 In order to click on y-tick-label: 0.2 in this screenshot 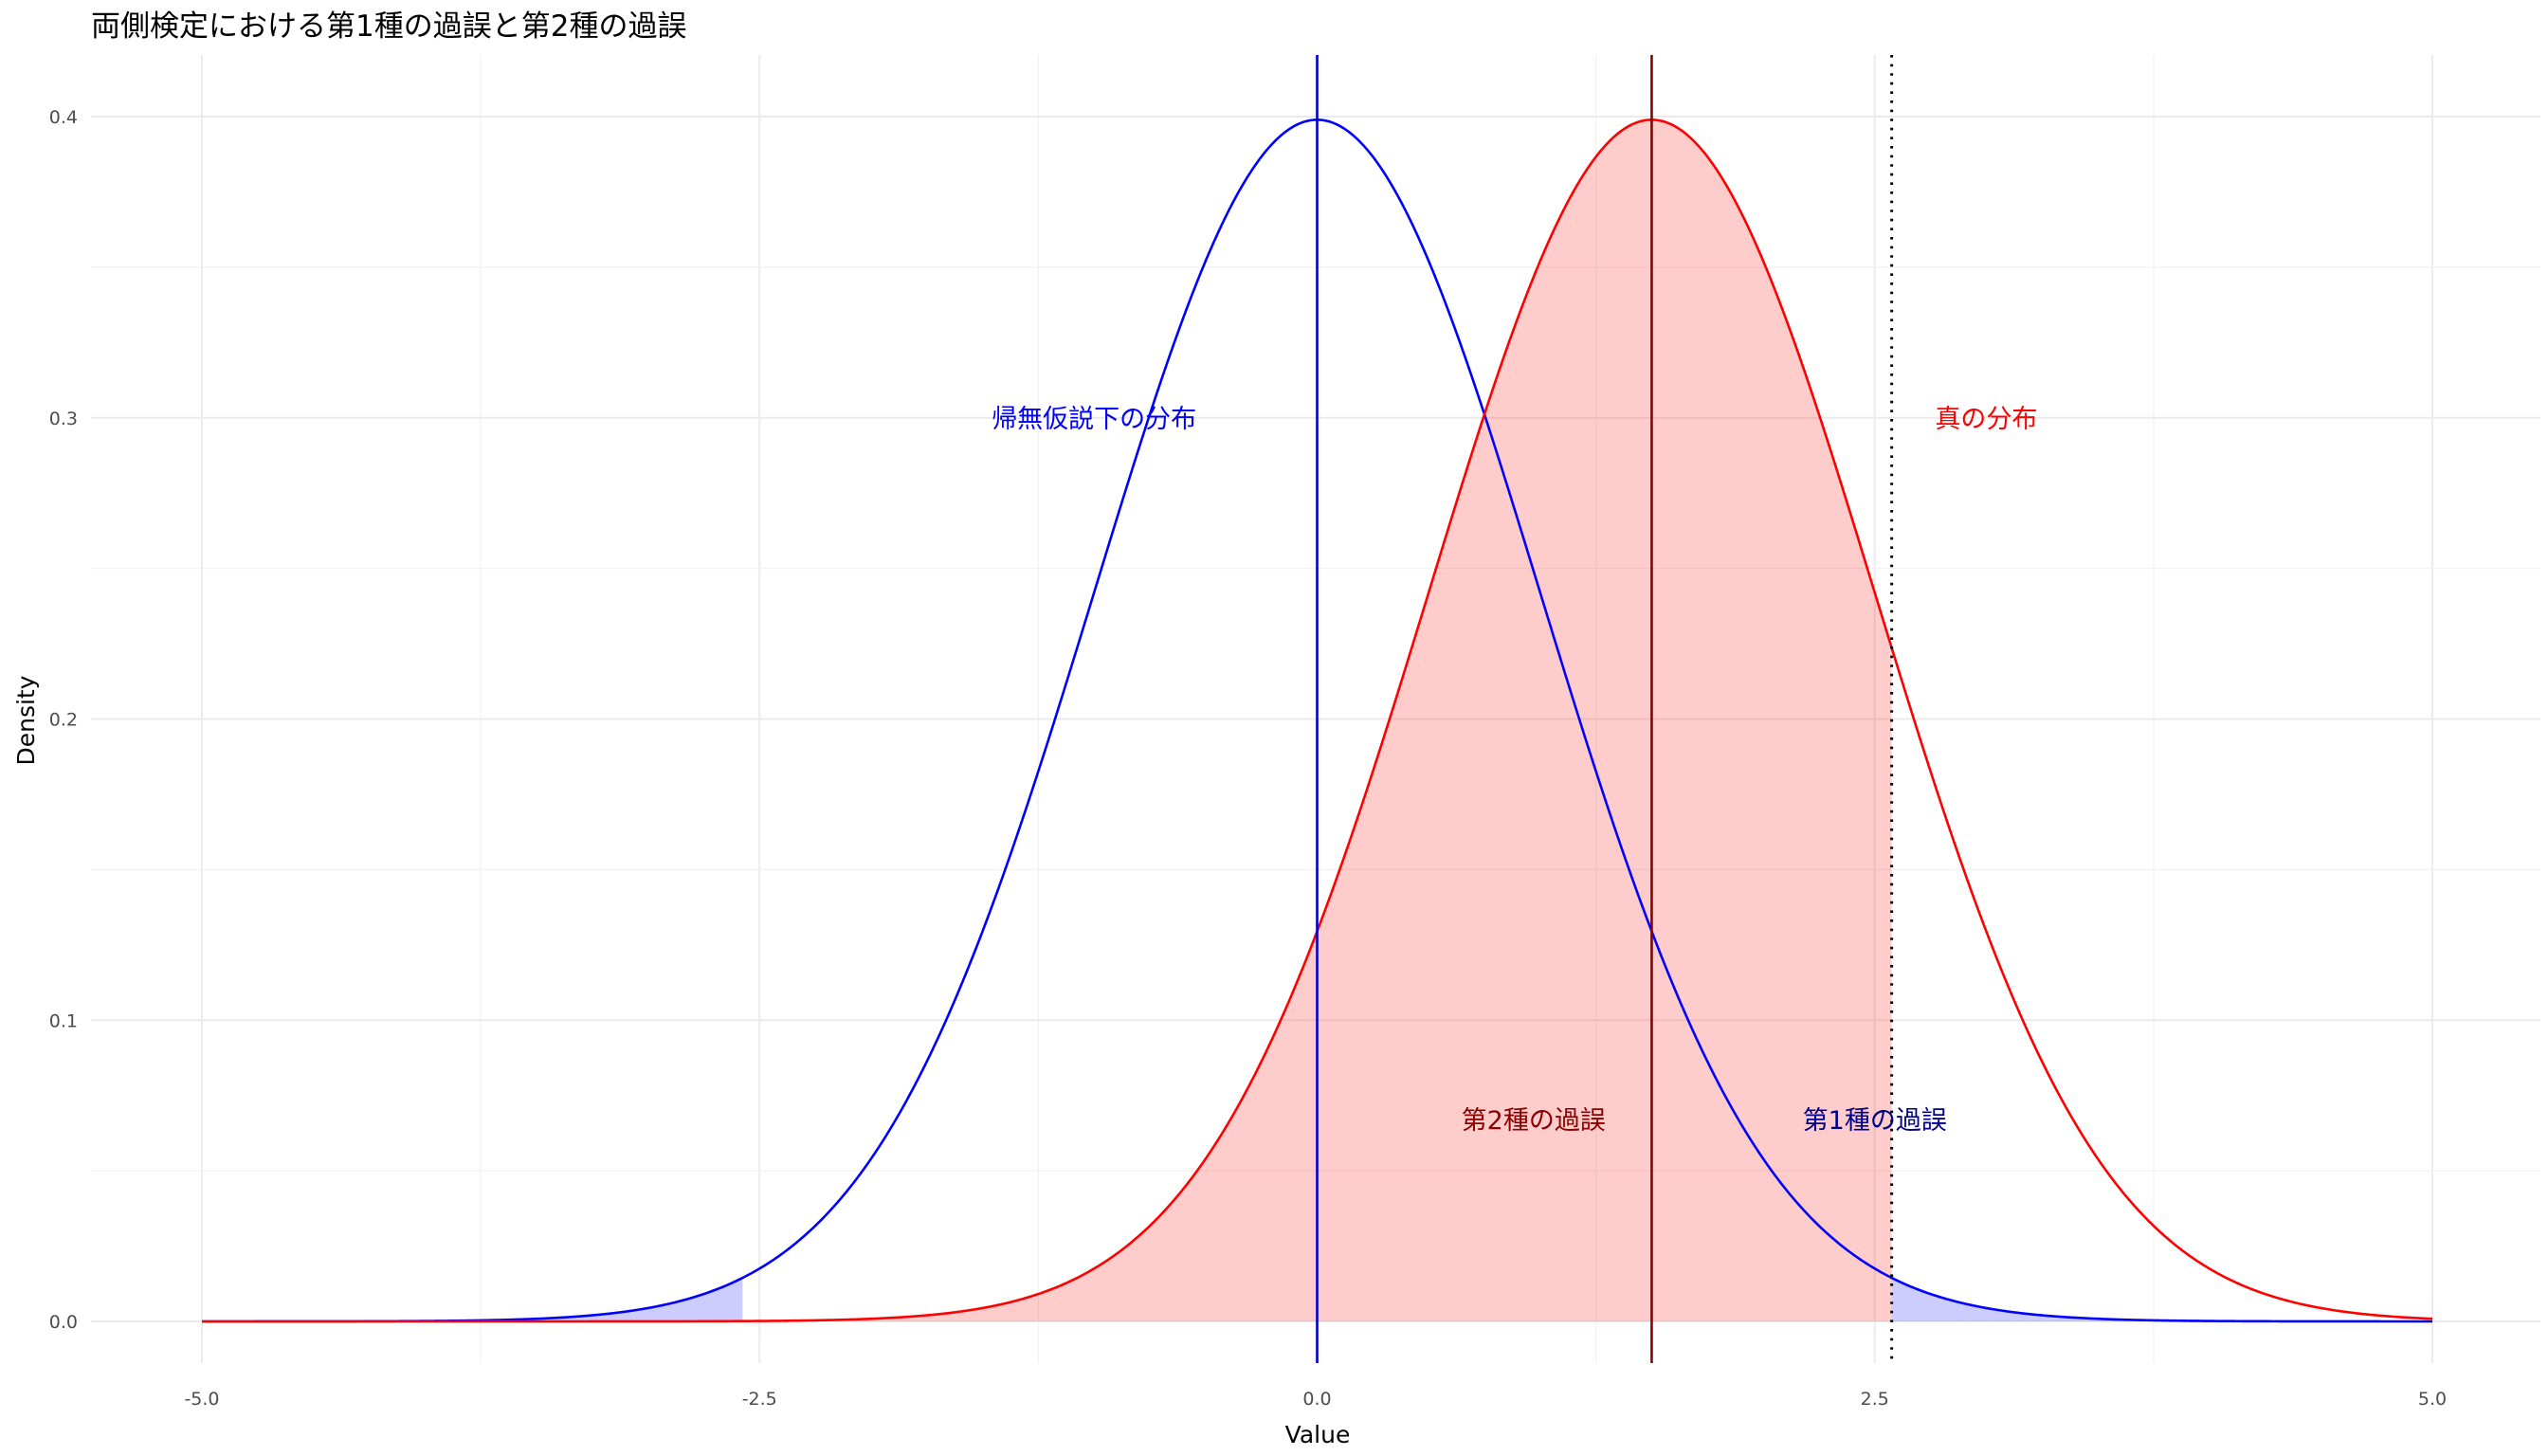, I will do `click(63, 720)`.